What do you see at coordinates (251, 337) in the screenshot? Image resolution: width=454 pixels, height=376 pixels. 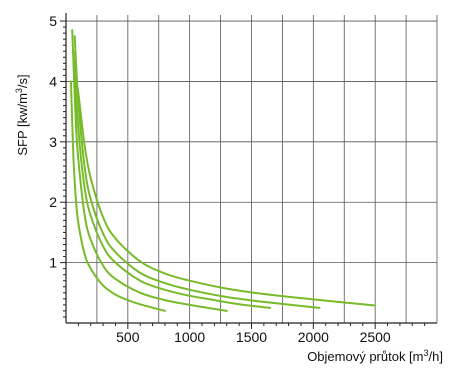 I see `x-tick-label: 1500` at bounding box center [251, 337].